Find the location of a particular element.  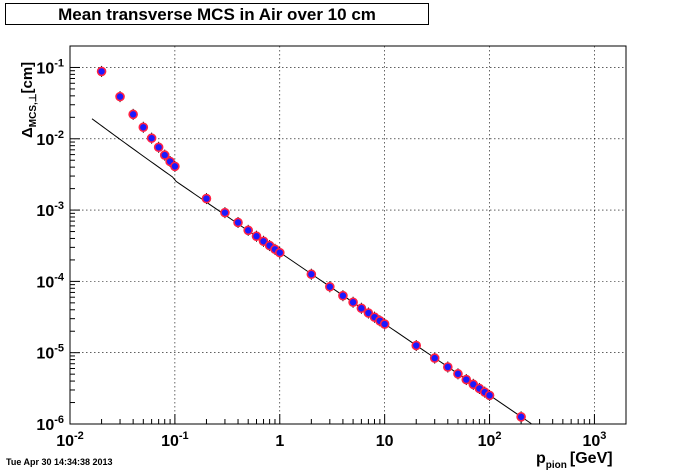

x-tick-label: 10³ is located at coordinates (594, 440).